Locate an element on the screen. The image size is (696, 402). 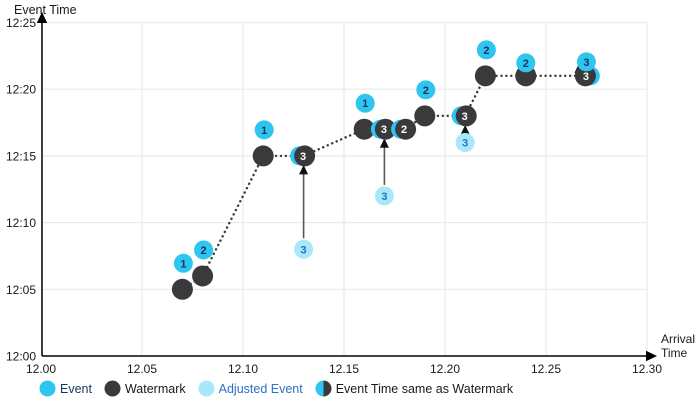
x-axis-title-line1: Arrival is located at coordinates (678, 339).